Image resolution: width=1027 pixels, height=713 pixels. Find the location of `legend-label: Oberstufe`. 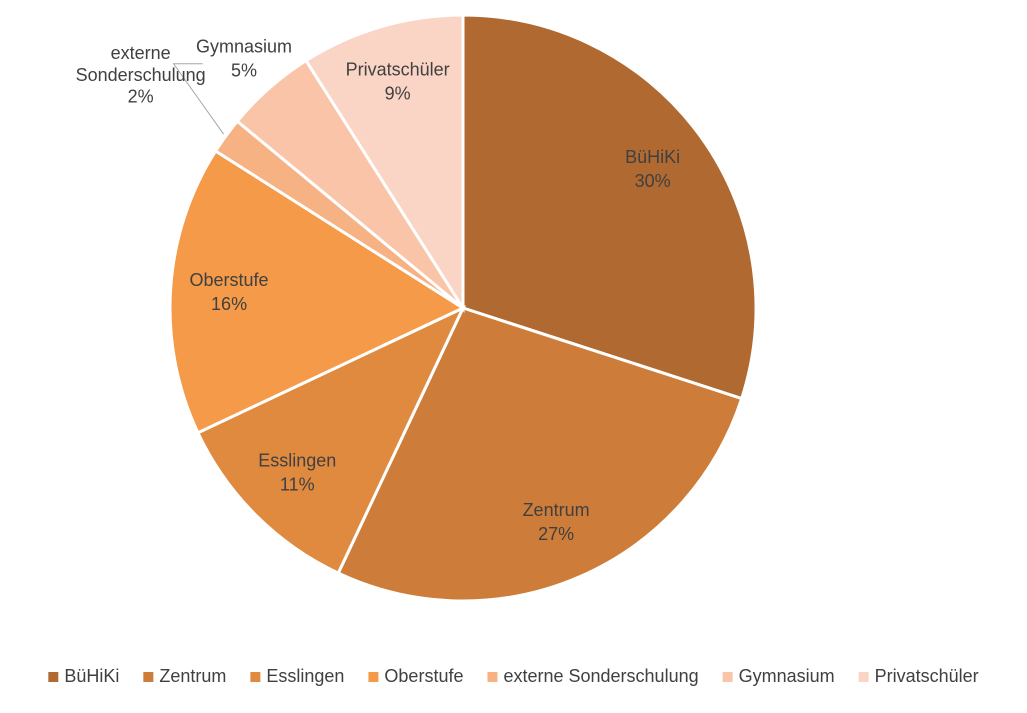

legend-label: Oberstufe is located at coordinates (423, 676).